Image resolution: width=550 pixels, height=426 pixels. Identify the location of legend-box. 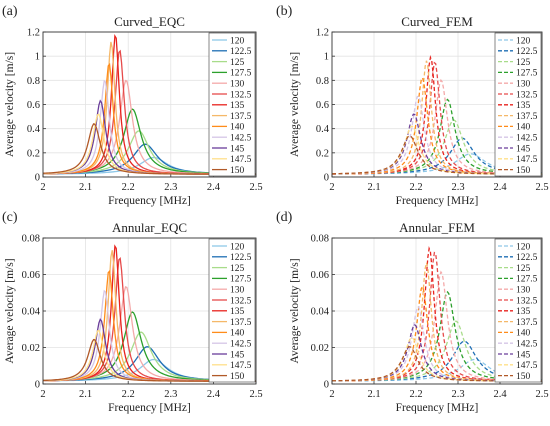
(518, 104).